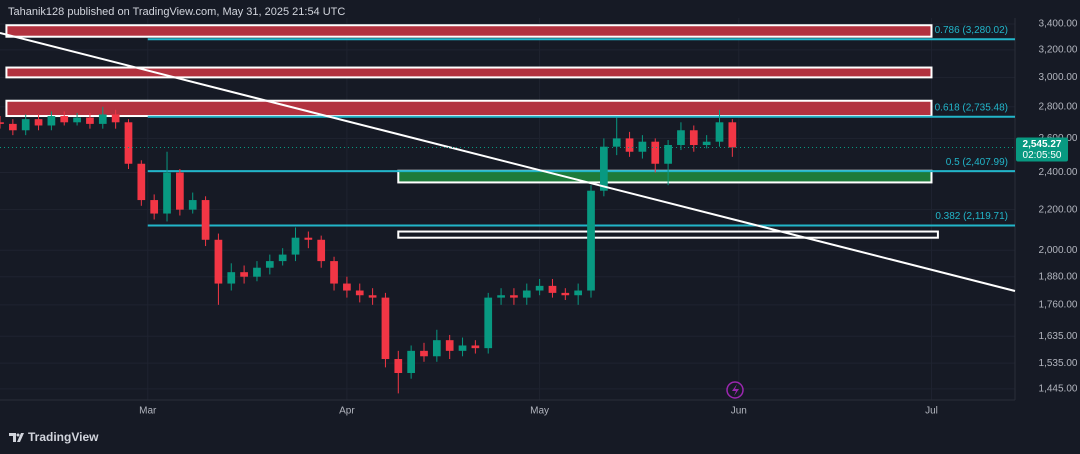 This screenshot has width=1080, height=454. Describe the element at coordinates (63, 437) in the screenshot. I see `footer: TradingView` at that location.